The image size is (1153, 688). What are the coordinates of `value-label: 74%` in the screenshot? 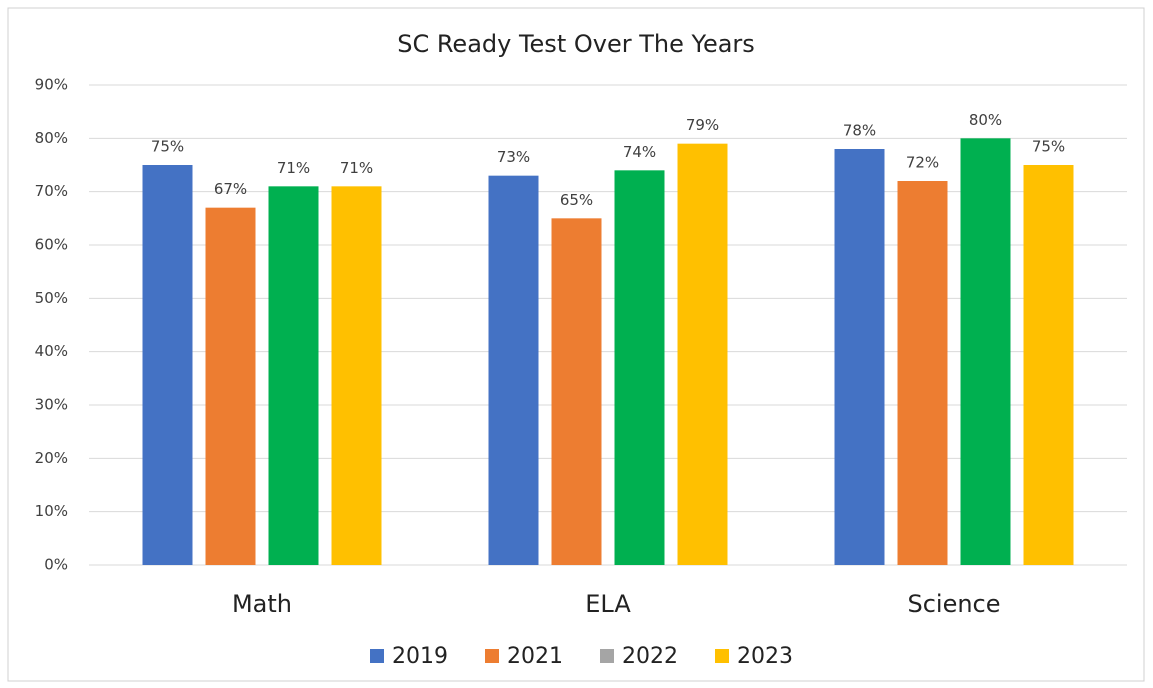 It's located at (639, 152).